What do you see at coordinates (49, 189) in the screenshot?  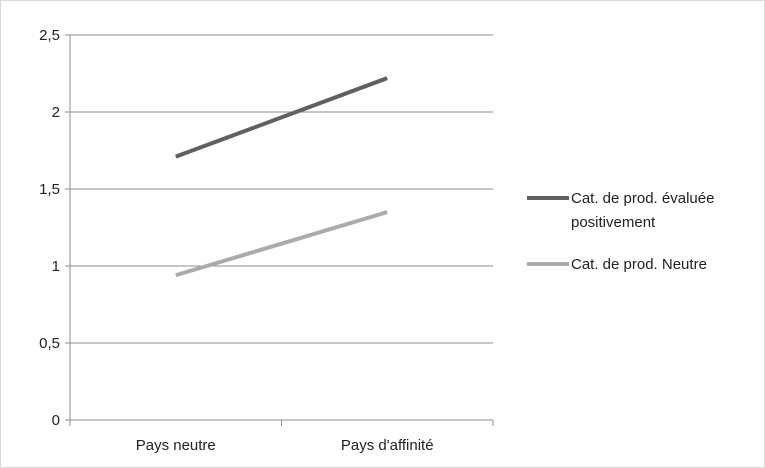 I see `y-tick-label: 1,5` at bounding box center [49, 189].